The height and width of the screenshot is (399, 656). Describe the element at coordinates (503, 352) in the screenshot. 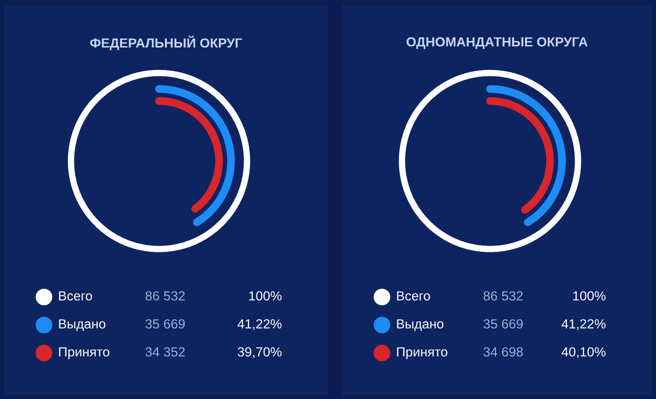

I see `data-label: 34 698` at that location.